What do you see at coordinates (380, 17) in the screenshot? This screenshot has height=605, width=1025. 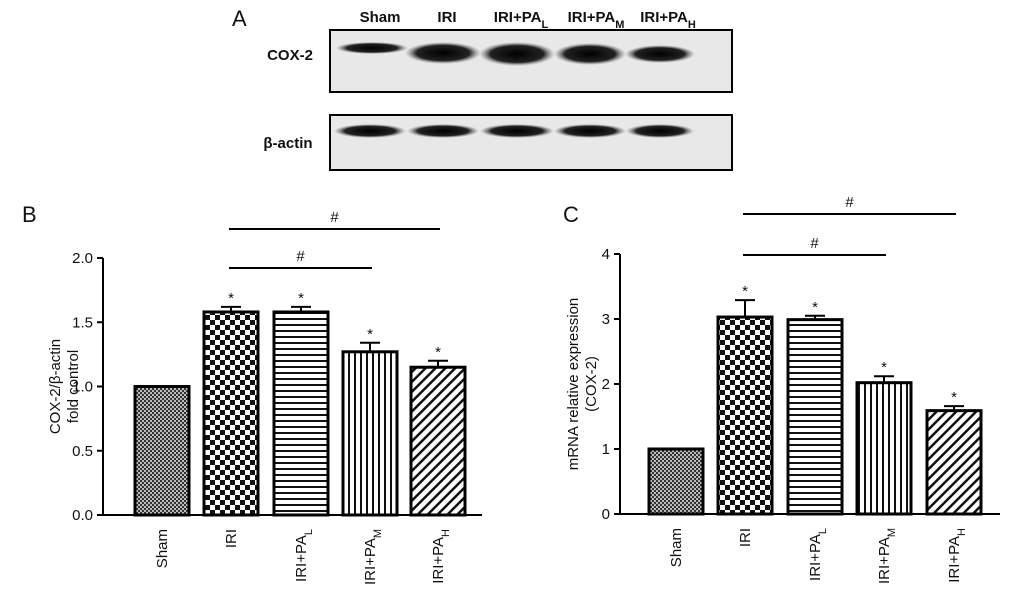 I see `lane-label: Sham` at bounding box center [380, 17].